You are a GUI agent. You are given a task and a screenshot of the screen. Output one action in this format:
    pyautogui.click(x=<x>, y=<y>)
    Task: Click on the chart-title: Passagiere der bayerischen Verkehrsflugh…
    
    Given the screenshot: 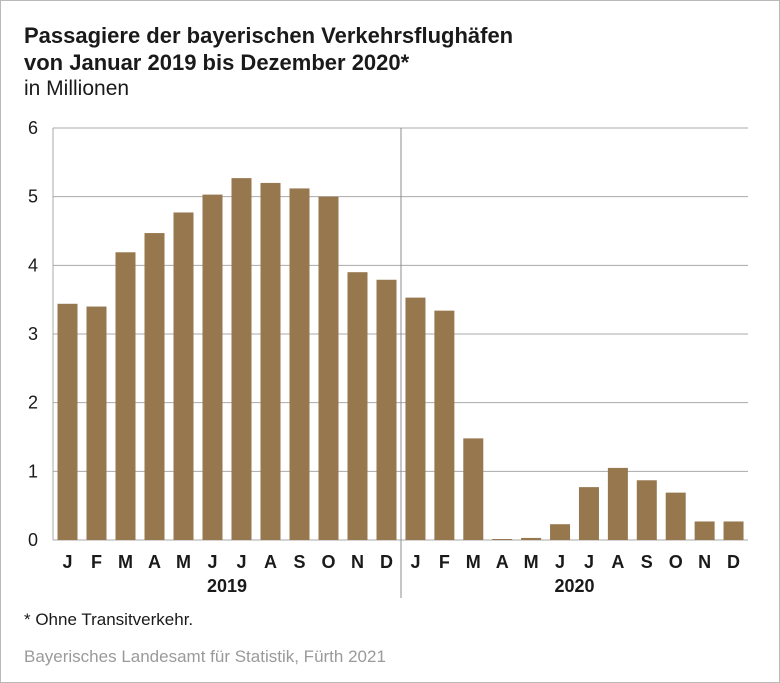 What is the action you would take?
    pyautogui.click(x=268, y=49)
    